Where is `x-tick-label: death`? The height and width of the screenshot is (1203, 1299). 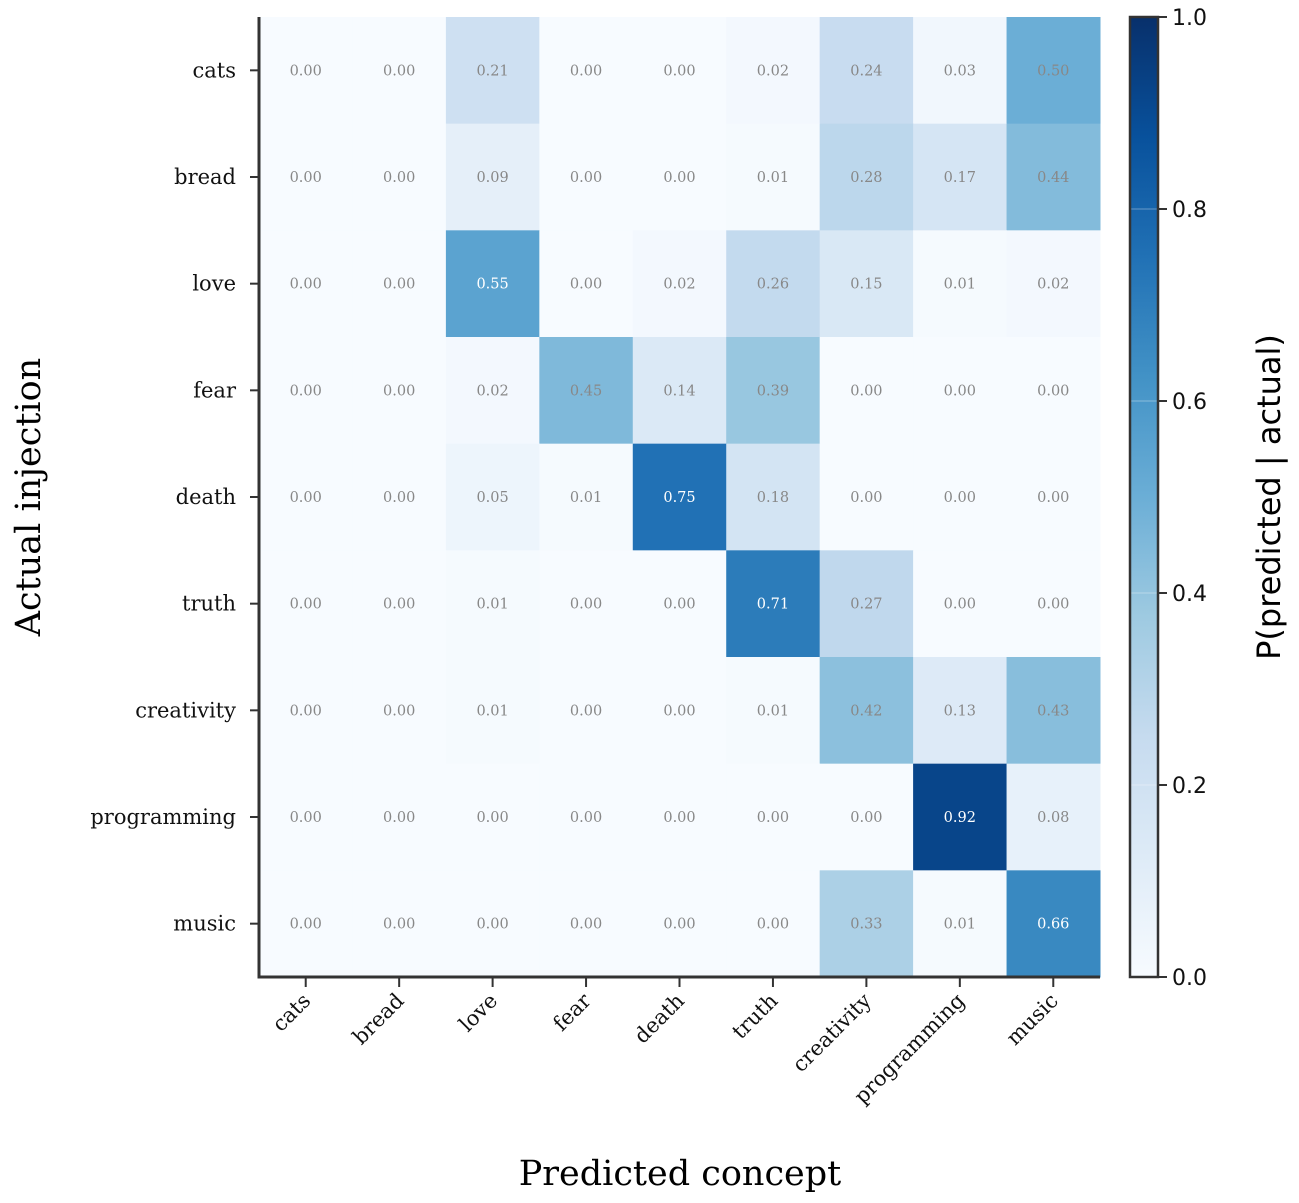 x-tick-label: death is located at coordinates (659, 1019).